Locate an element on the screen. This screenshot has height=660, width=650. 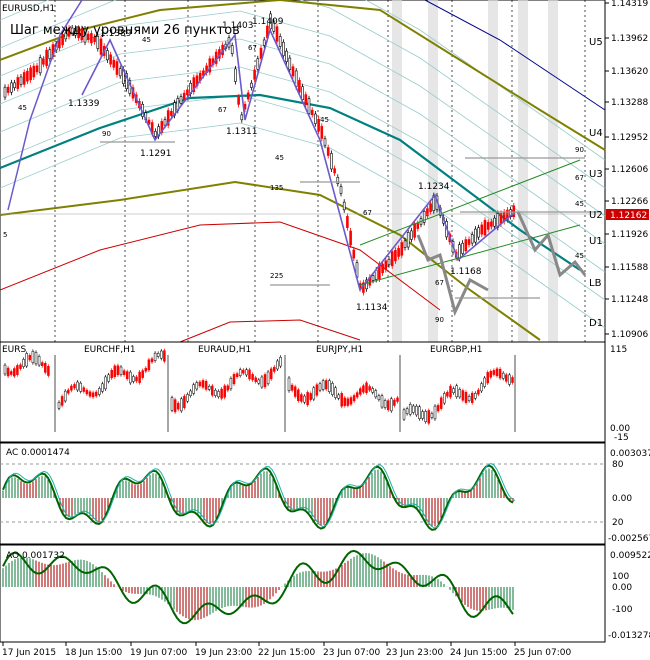
ac-fast-line is located at coordinates (260, 495).